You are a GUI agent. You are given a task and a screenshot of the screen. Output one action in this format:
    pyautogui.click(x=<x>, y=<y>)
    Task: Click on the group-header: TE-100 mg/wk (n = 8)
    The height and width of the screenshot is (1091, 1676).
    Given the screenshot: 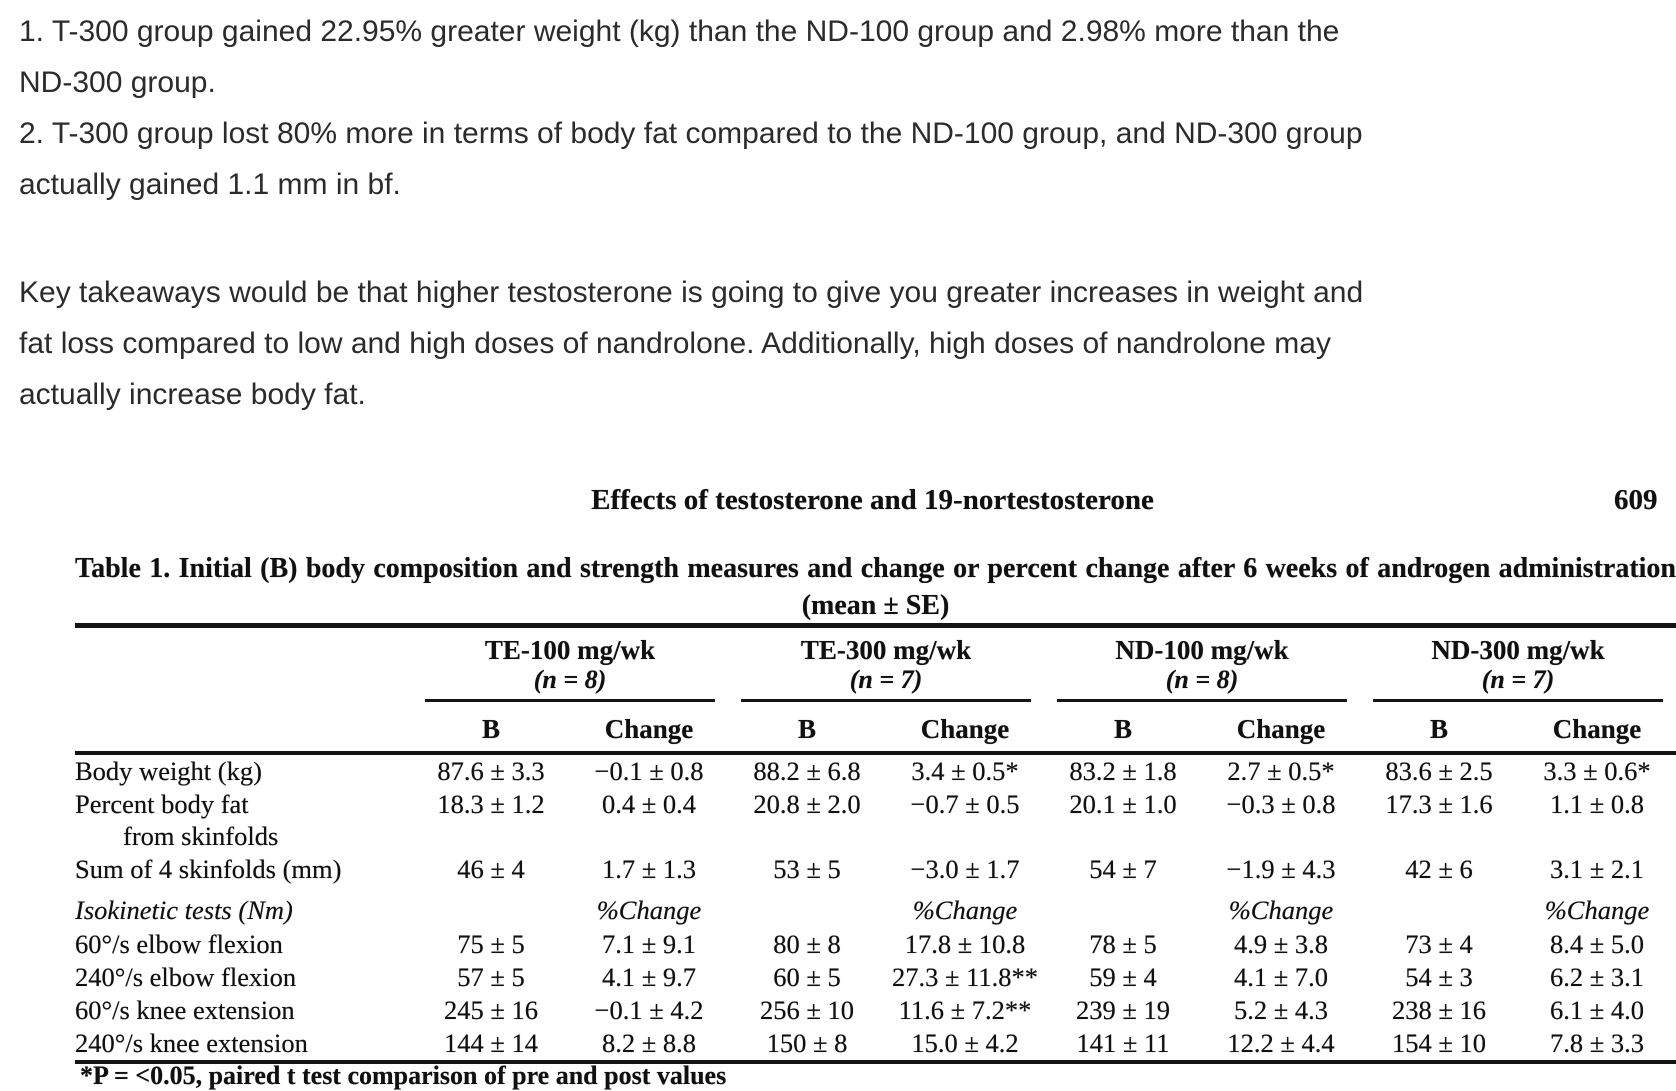 What is the action you would take?
    pyautogui.click(x=570, y=667)
    